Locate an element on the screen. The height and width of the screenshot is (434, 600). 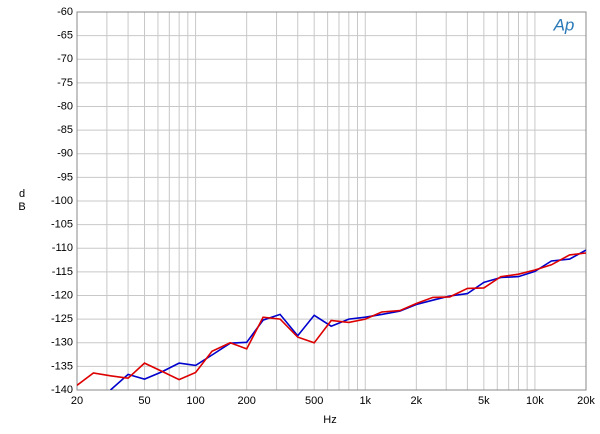
y-tick-label: -135 is located at coordinates (62, 366).